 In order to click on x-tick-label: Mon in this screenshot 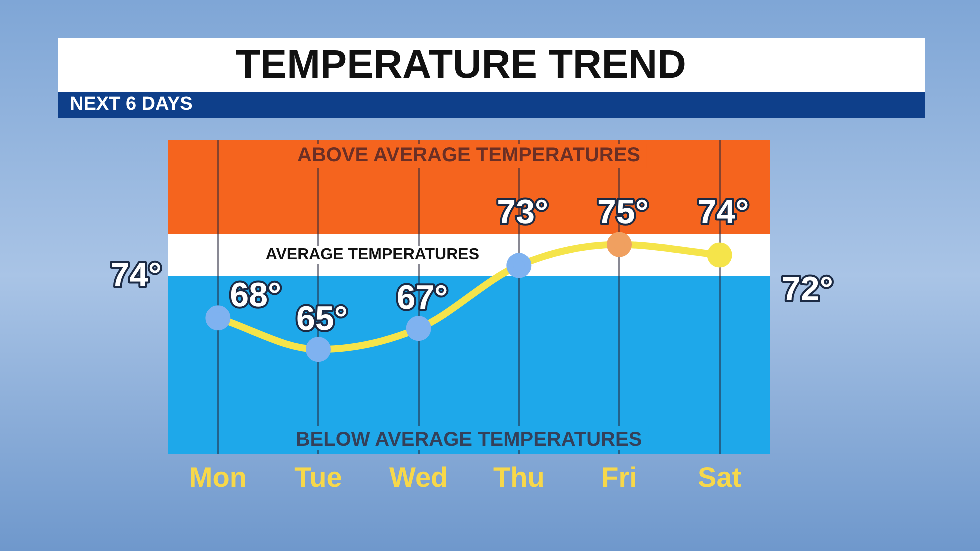, I will do `click(218, 477)`.